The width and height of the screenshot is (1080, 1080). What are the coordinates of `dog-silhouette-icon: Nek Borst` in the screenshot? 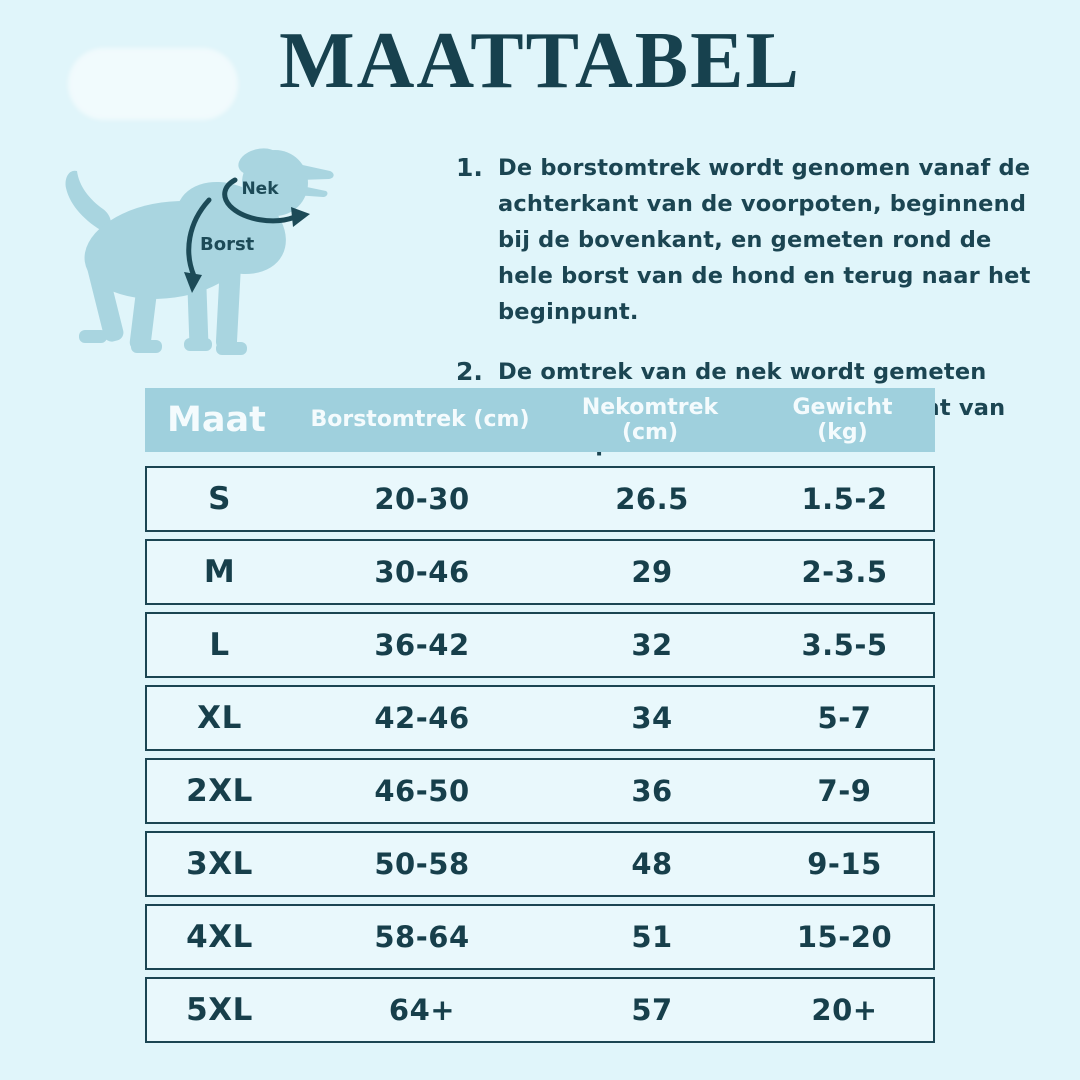 It's located at (199, 251).